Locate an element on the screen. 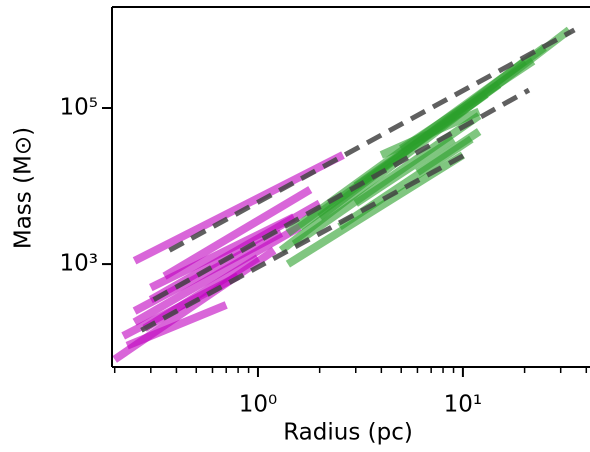 The height and width of the screenshot is (452, 590). y-tick-label: 10³ is located at coordinates (79, 264).